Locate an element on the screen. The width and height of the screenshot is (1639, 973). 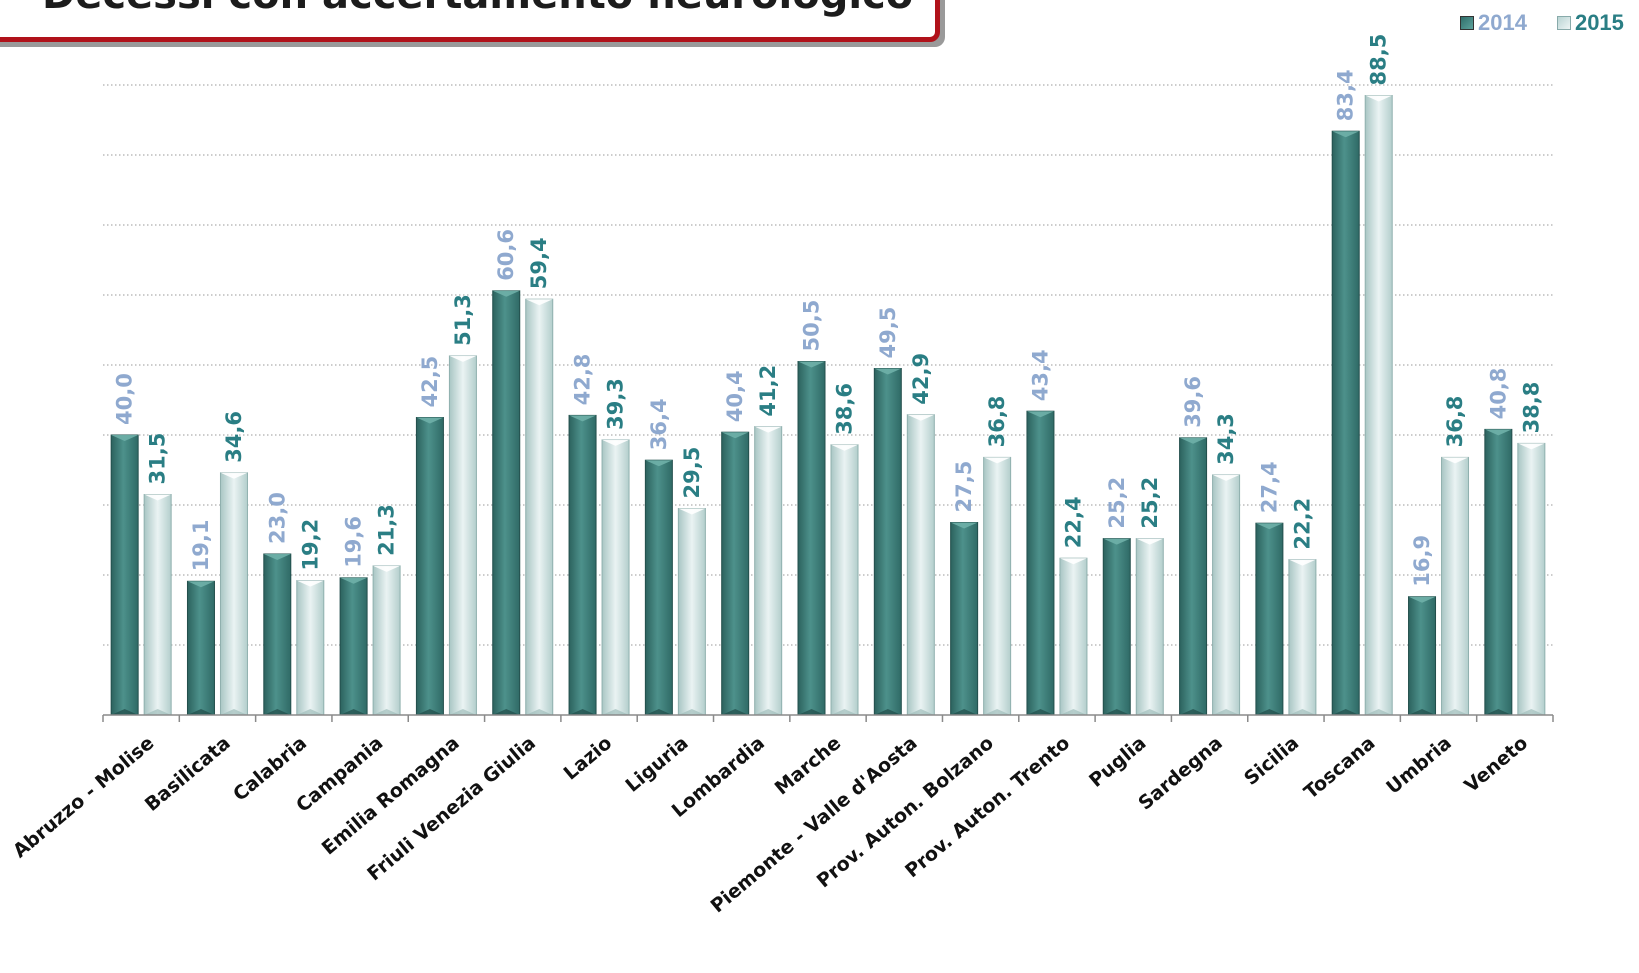
category-label-4: Emilia Romagna is located at coordinates (391, 795).